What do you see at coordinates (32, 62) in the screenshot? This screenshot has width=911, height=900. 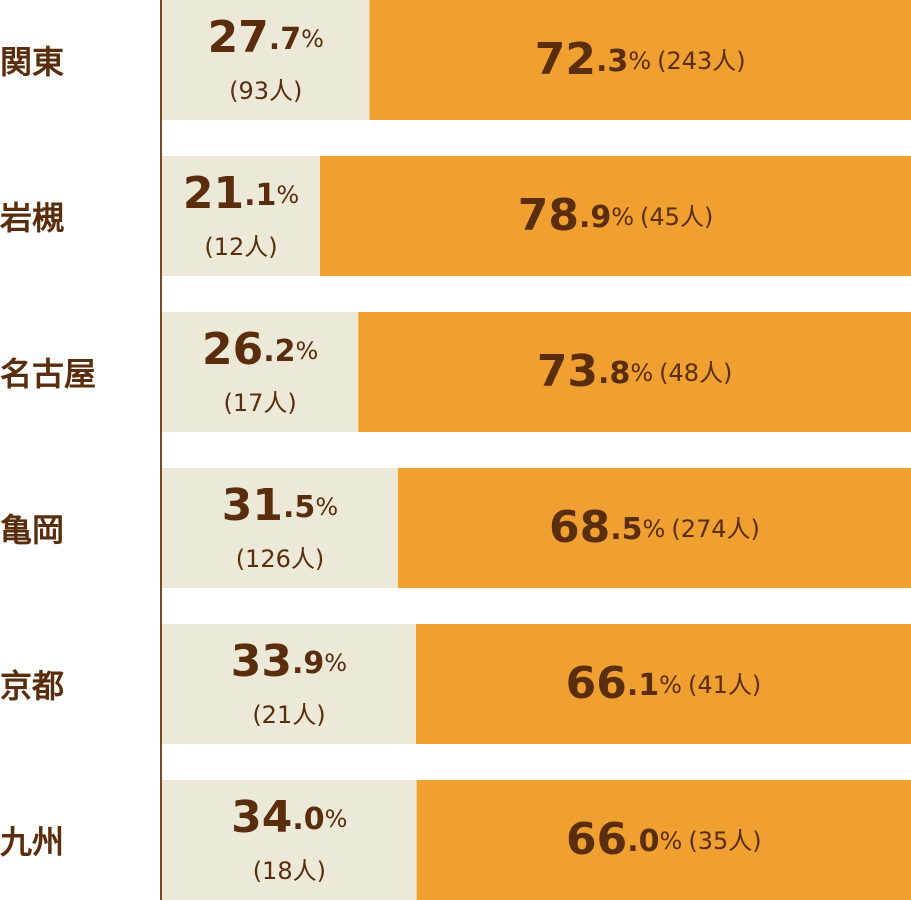 I see `category-label: 関東` at bounding box center [32, 62].